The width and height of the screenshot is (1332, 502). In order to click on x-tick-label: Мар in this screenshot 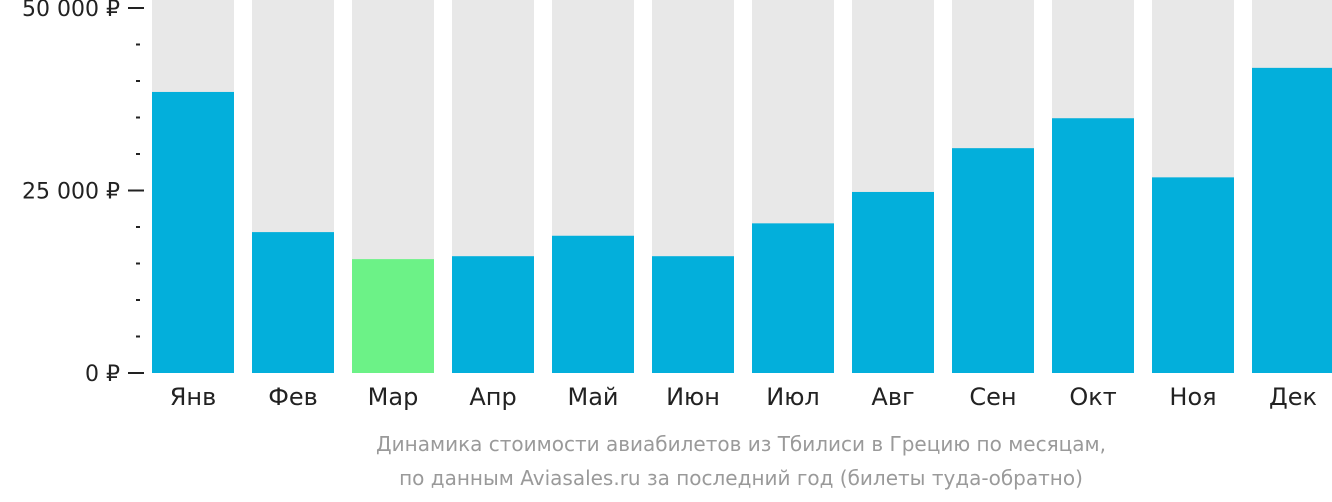, I will do `click(393, 397)`.